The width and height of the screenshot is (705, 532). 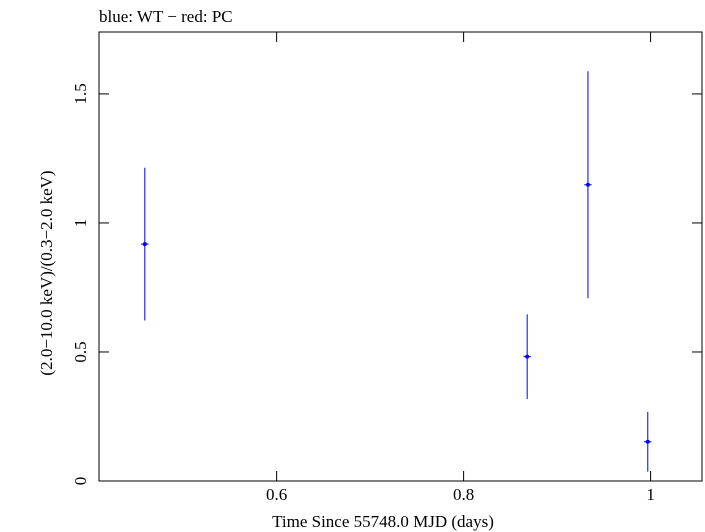 I want to click on y-axis-label: (2.0−10.0 keV)/(0.3−2.0 keV), so click(x=46, y=272).